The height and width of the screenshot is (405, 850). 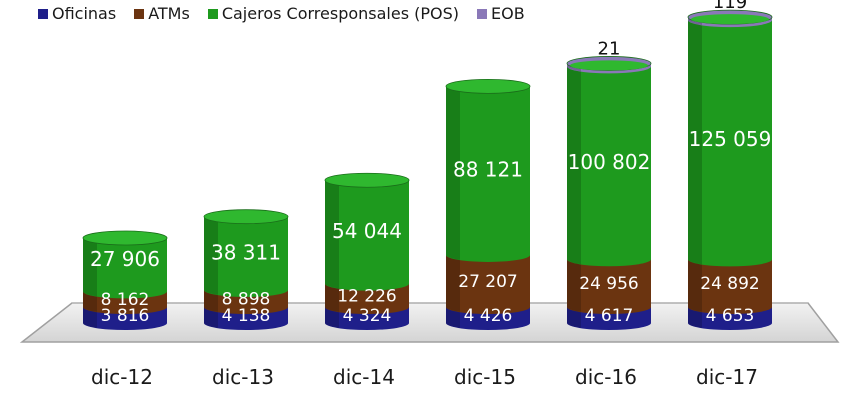 I want to click on legend-label-eob: EOB, so click(x=508, y=13).